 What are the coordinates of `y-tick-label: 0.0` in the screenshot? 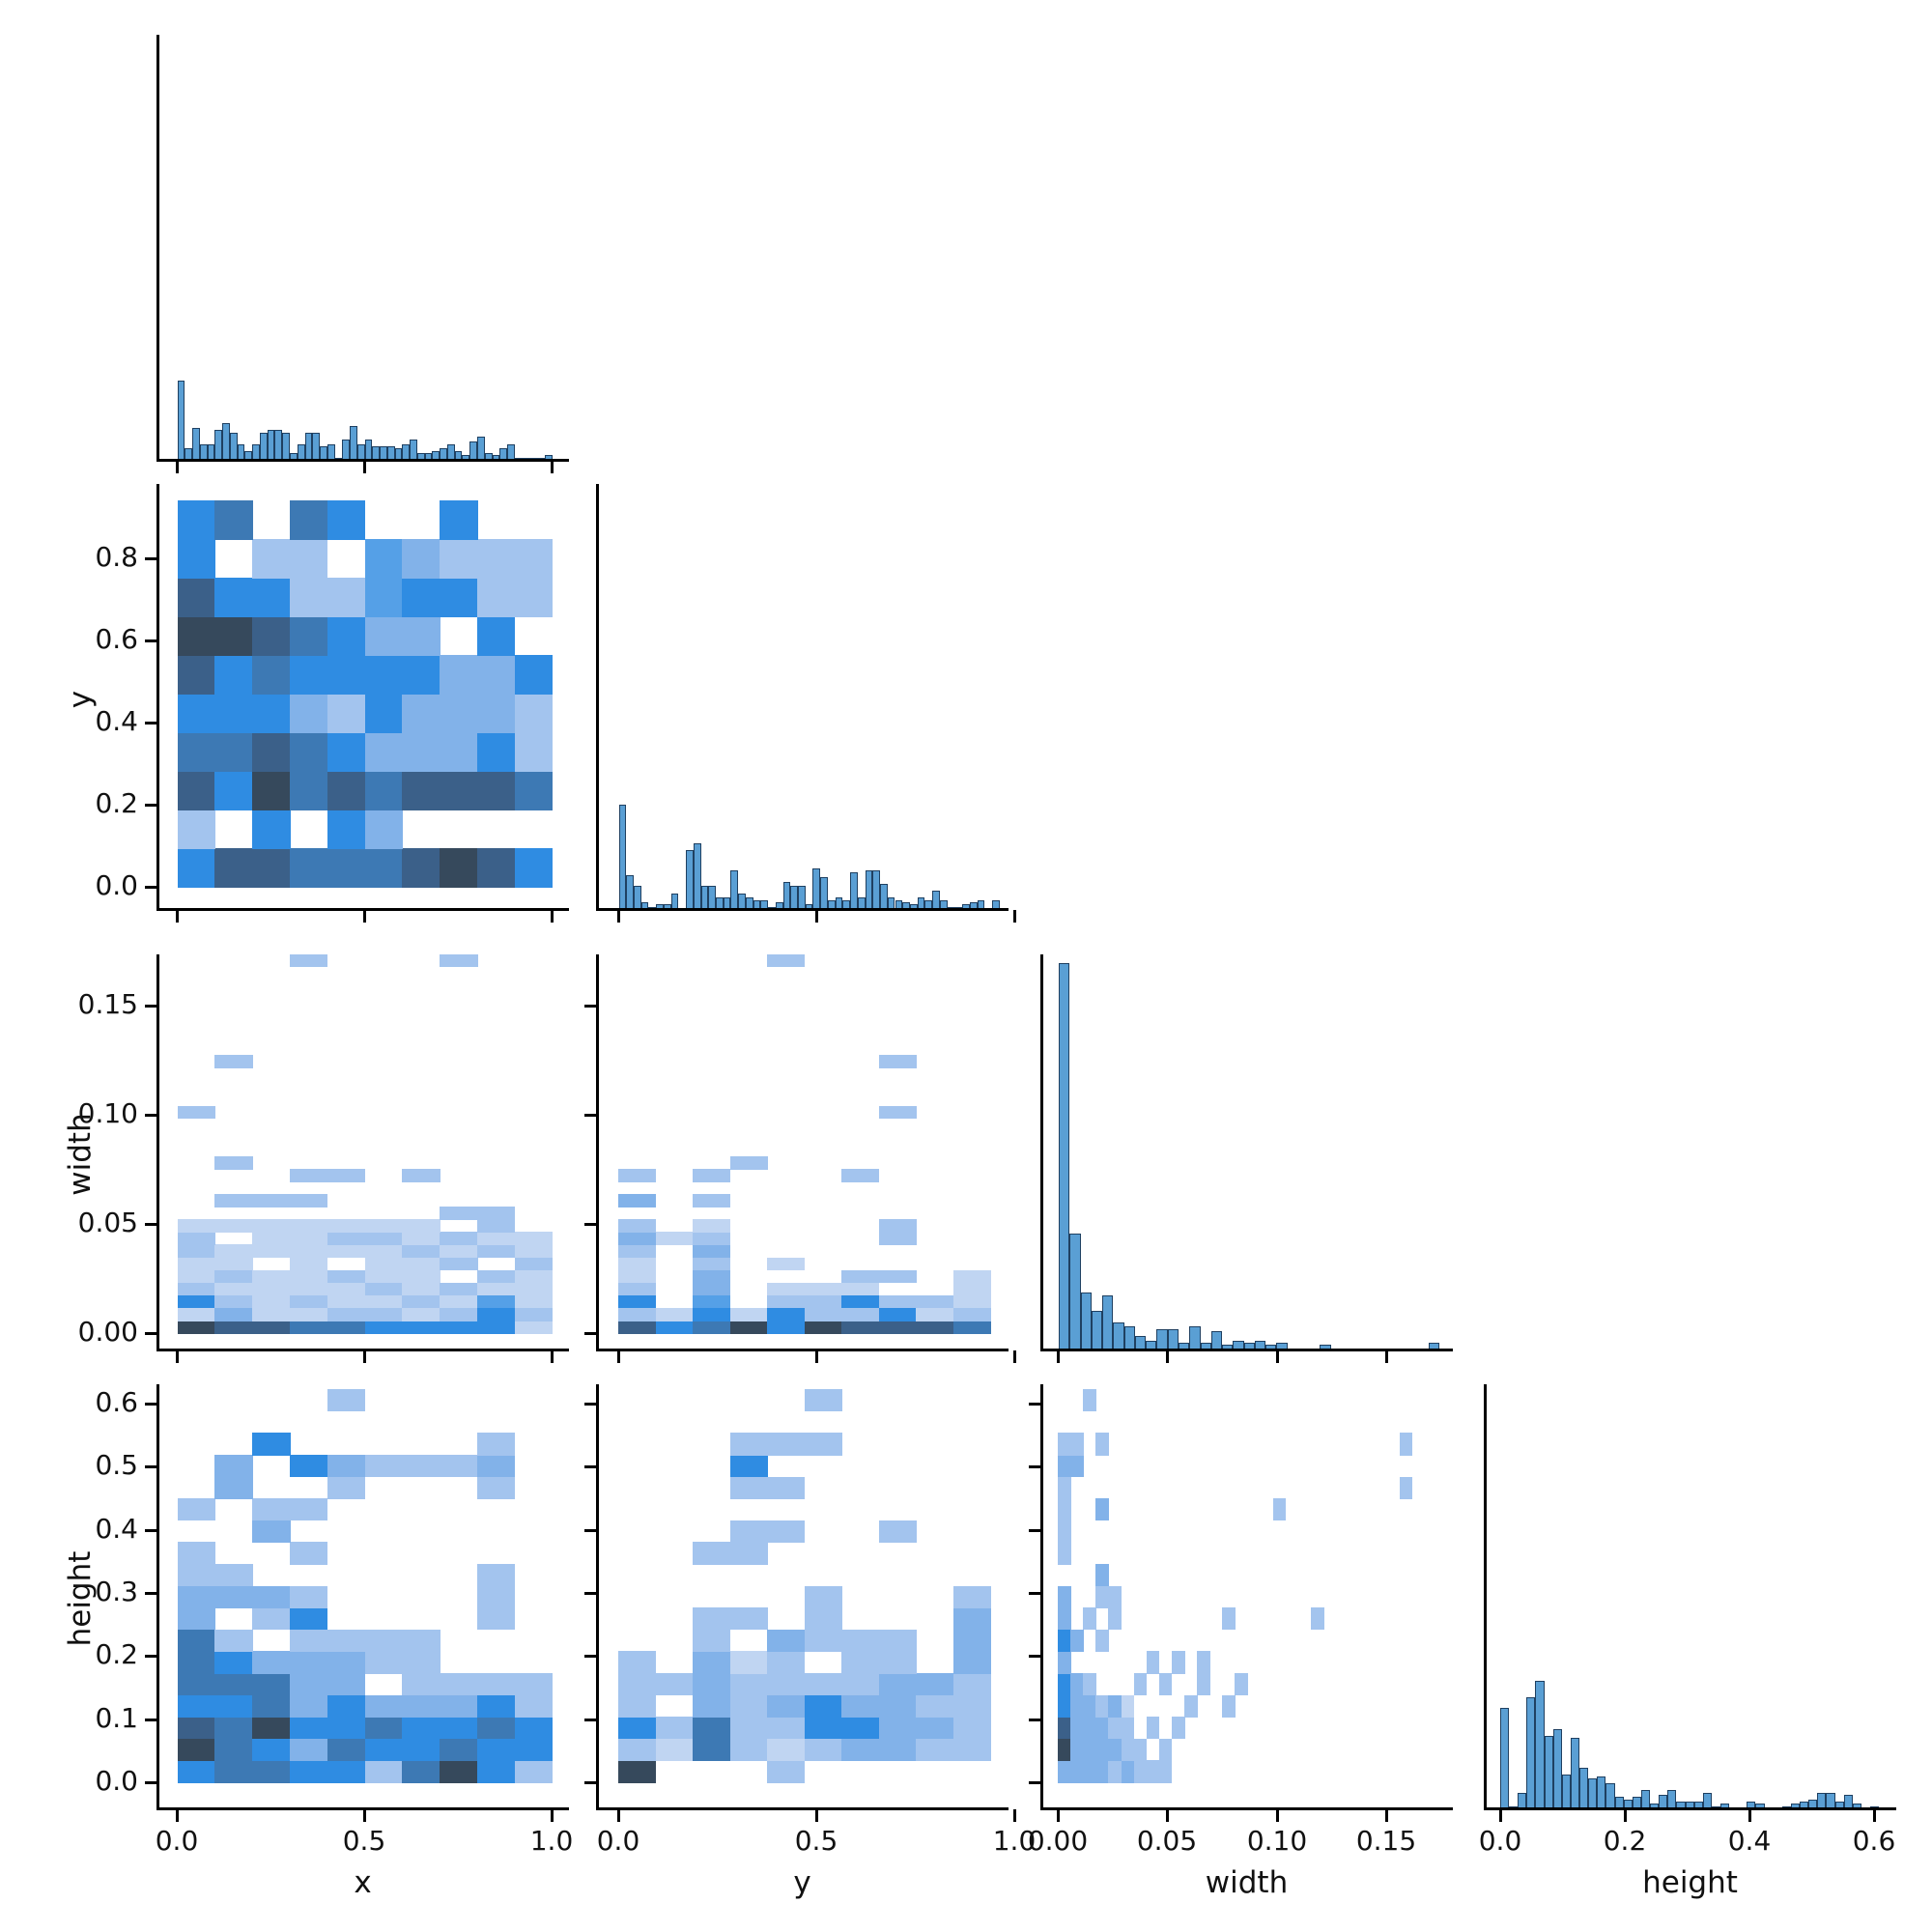 It's located at (116, 885).